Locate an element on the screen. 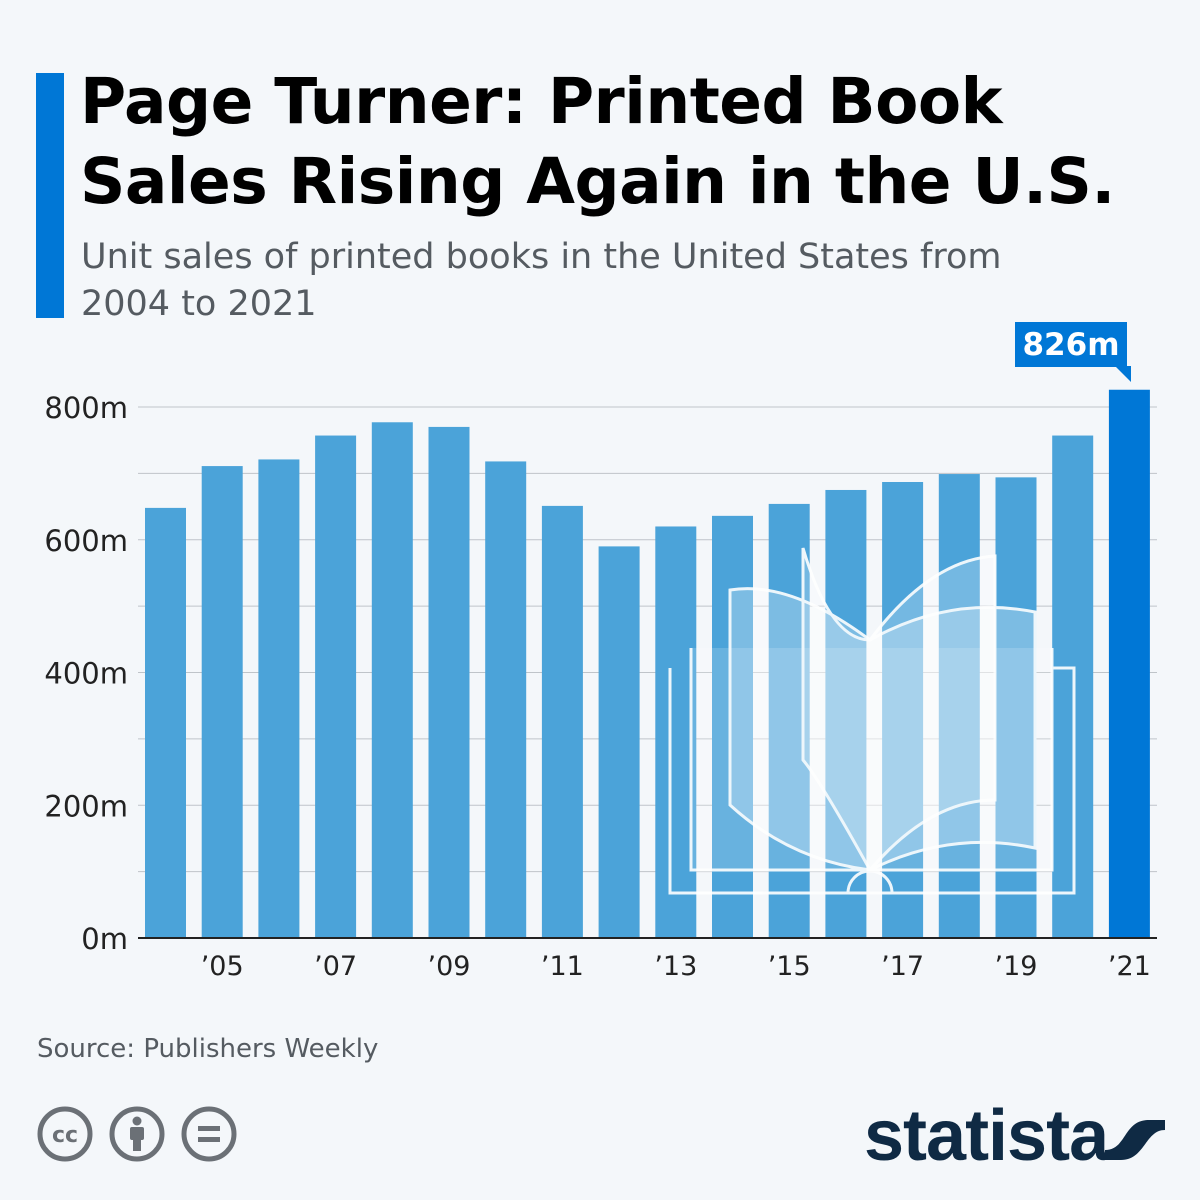 The height and width of the screenshot is (1200, 1200). bar-2013 is located at coordinates (676, 732).